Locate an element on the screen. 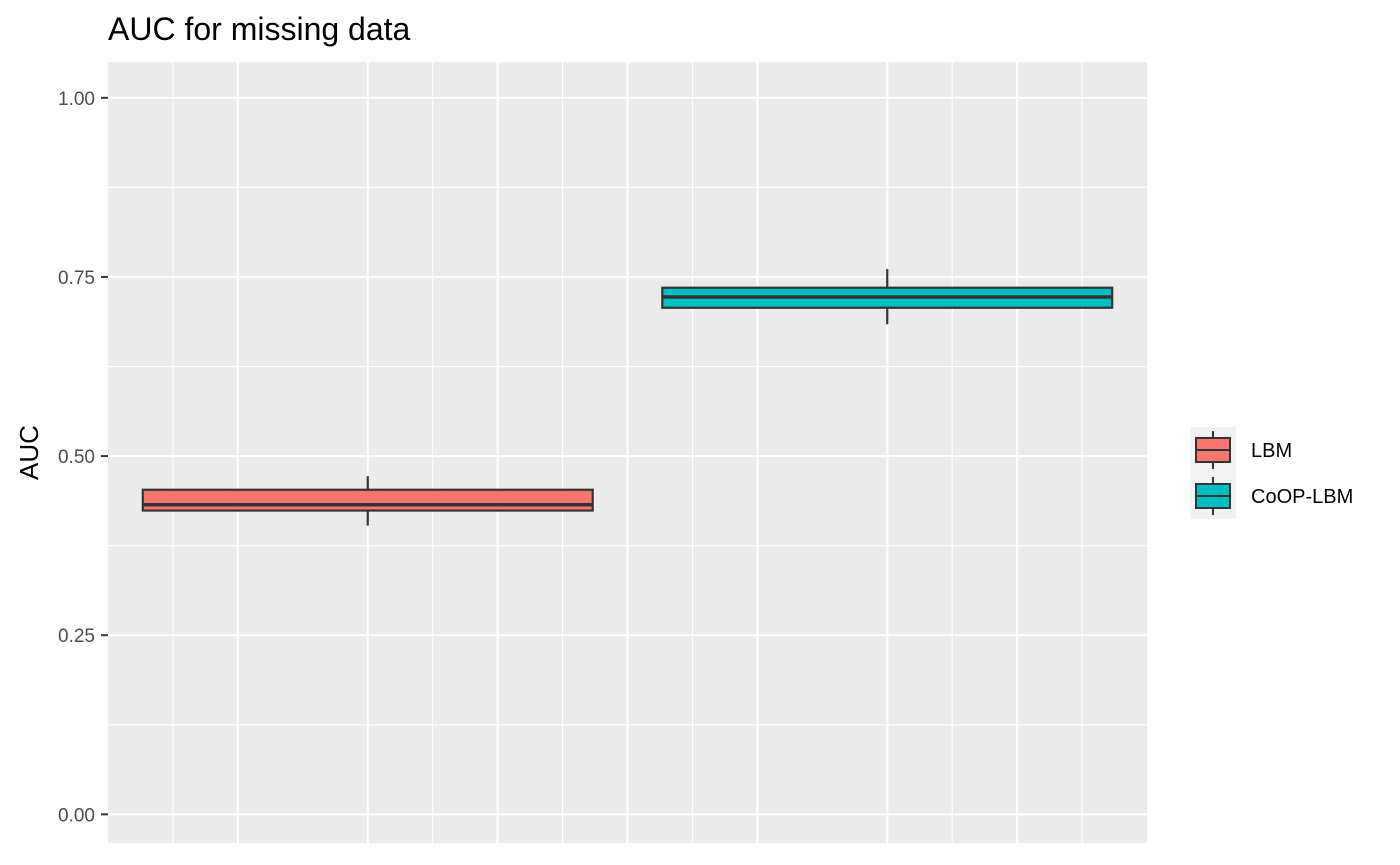 The image size is (1400, 865). y-tick-label: 0.00 is located at coordinates (76, 815).